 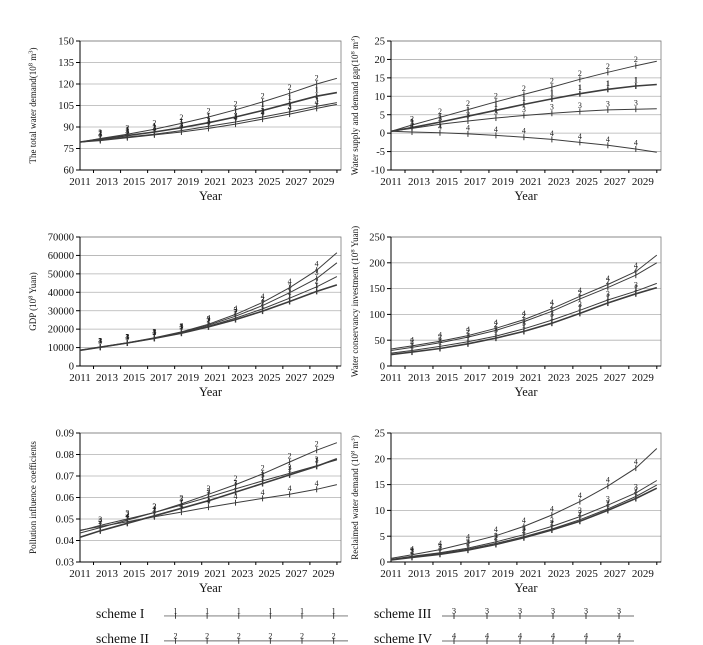 I want to click on legend-item-scheme-3: scheme III 3 3 3 3 3 3, so click(x=504, y=614).